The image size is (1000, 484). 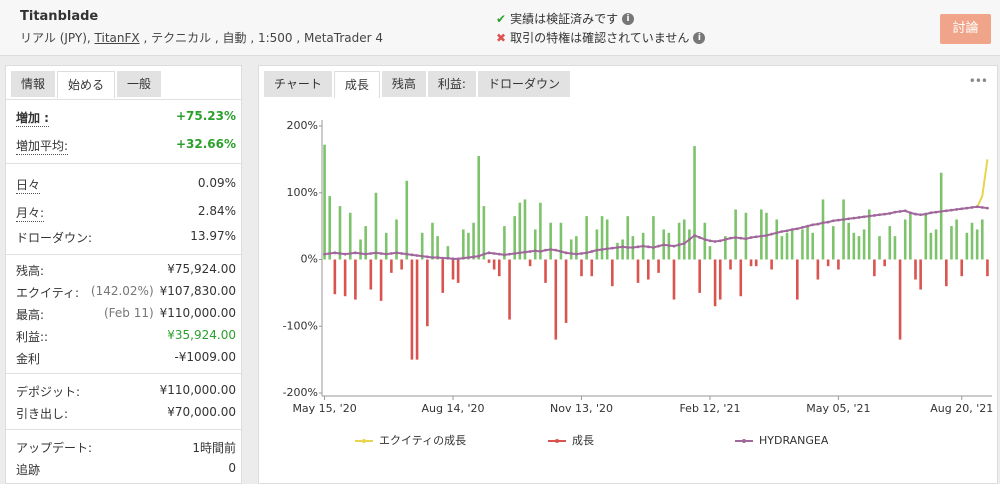 What do you see at coordinates (965, 29) in the screenshot?
I see `discuss-button: 討論` at bounding box center [965, 29].